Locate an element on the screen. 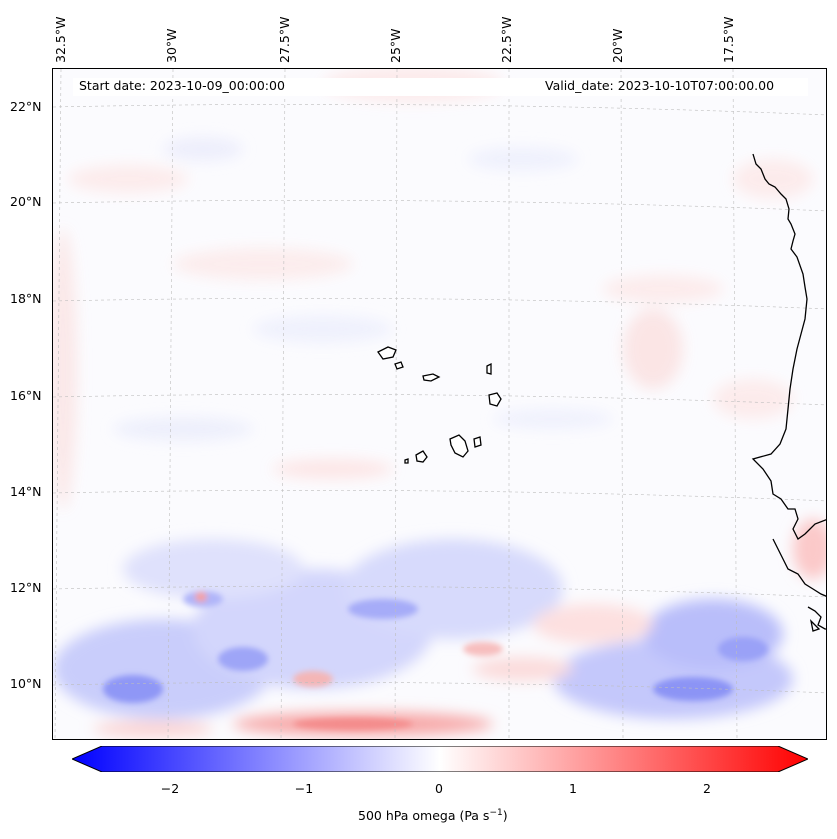 The height and width of the screenshot is (839, 837). lat-label-18n: 18°N is located at coordinates (26, 298).